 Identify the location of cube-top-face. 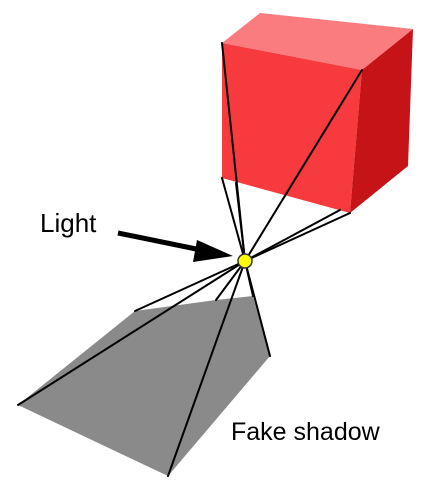
(317, 41).